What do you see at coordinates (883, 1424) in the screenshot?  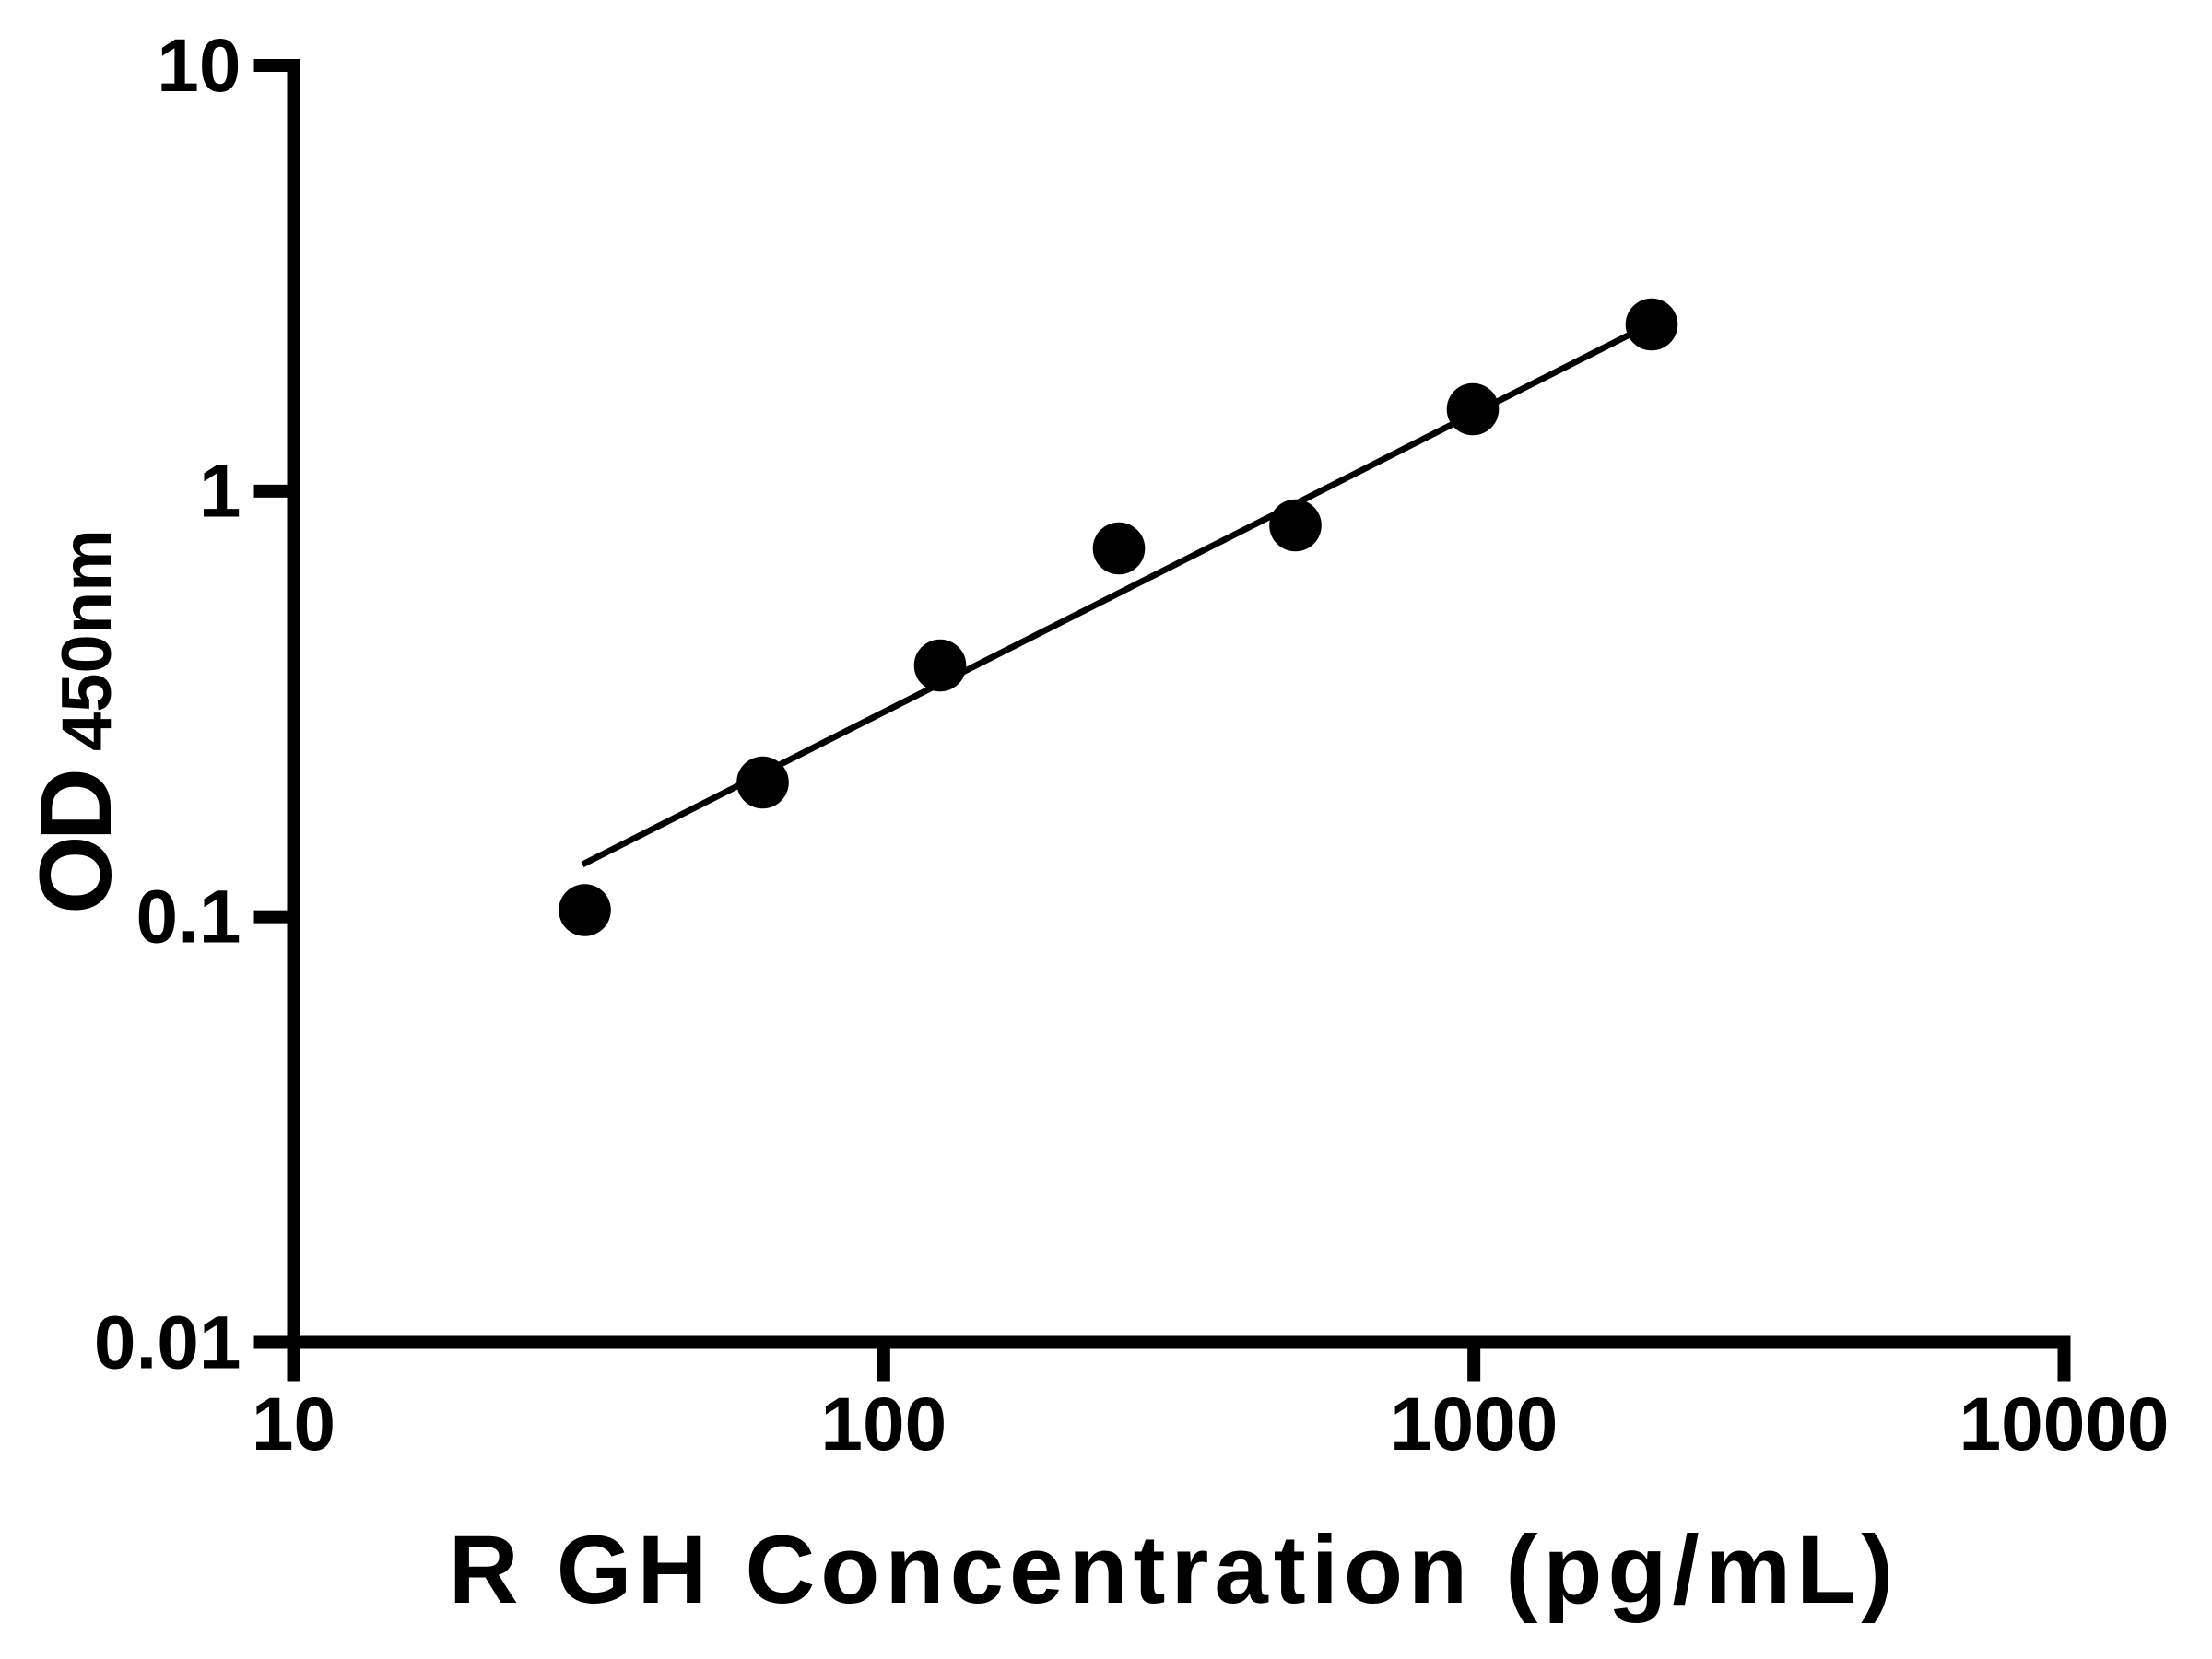 I see `svg-text: 100` at bounding box center [883, 1424].